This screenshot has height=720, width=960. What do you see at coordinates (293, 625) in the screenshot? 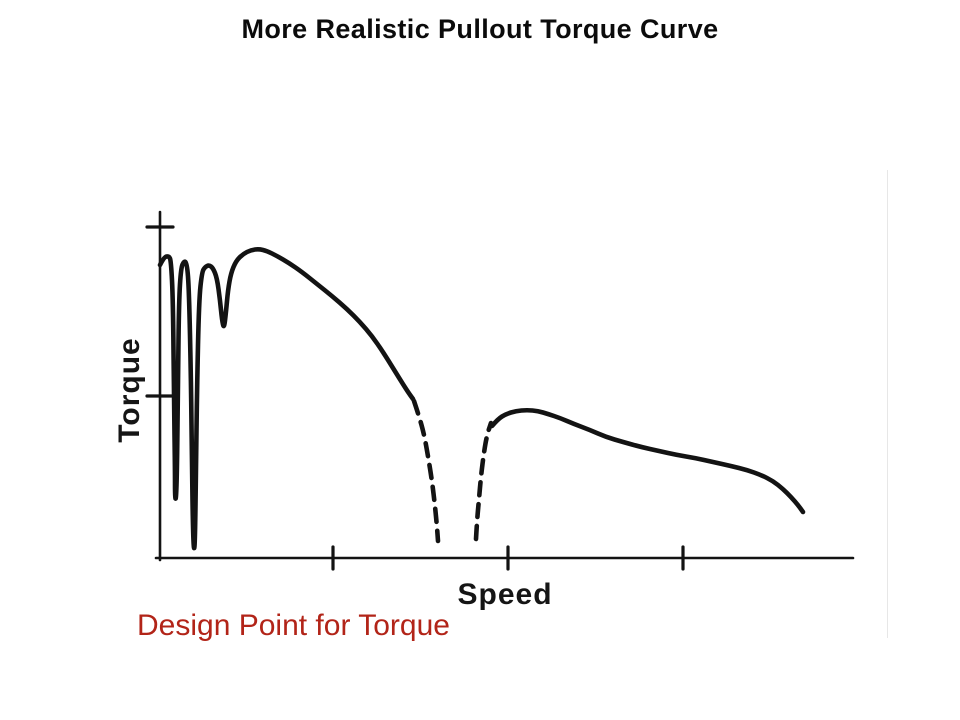
I see `design-point-caption: Design Point for Torque` at bounding box center [293, 625].